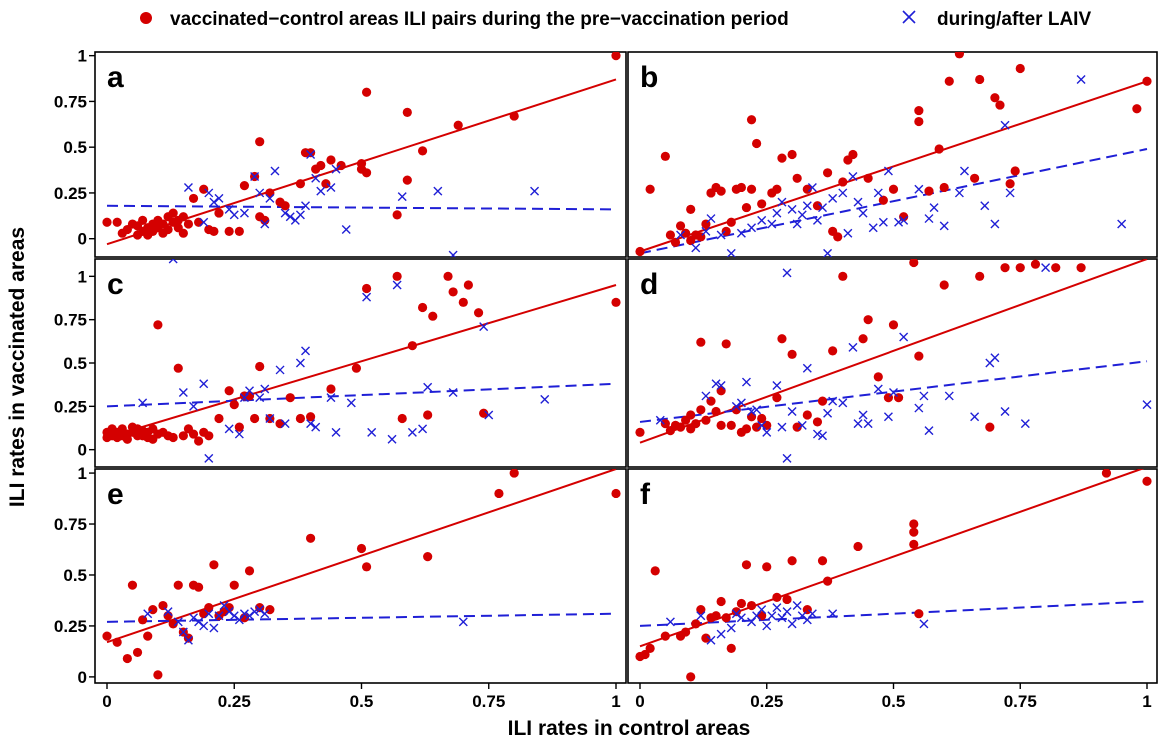 The image size is (1161, 745). What do you see at coordinates (645, 494) in the screenshot?
I see `panel-letter: f` at bounding box center [645, 494].